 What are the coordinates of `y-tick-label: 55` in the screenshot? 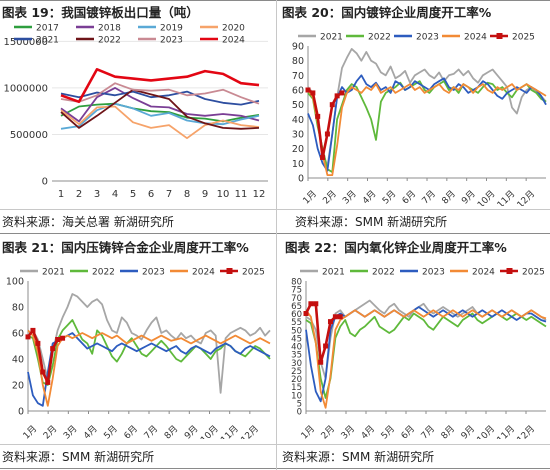 It's located at (296, 323).